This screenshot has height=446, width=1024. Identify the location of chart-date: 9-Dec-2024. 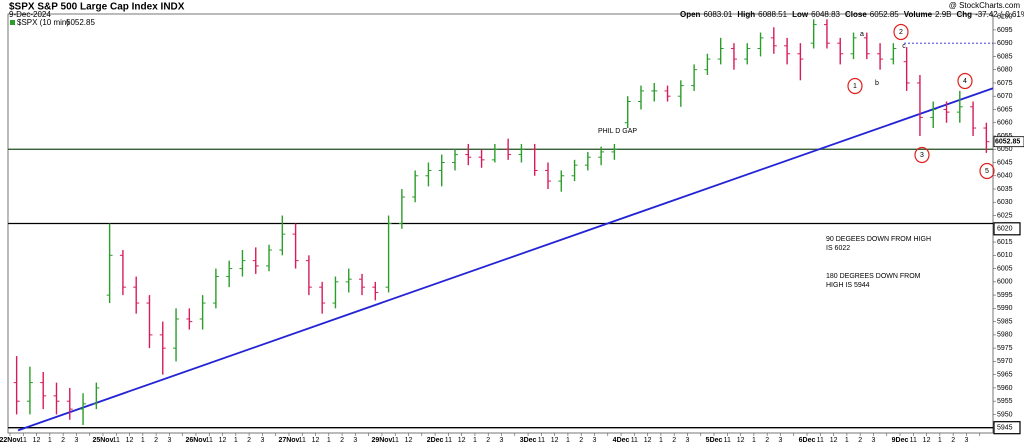
(30, 14).